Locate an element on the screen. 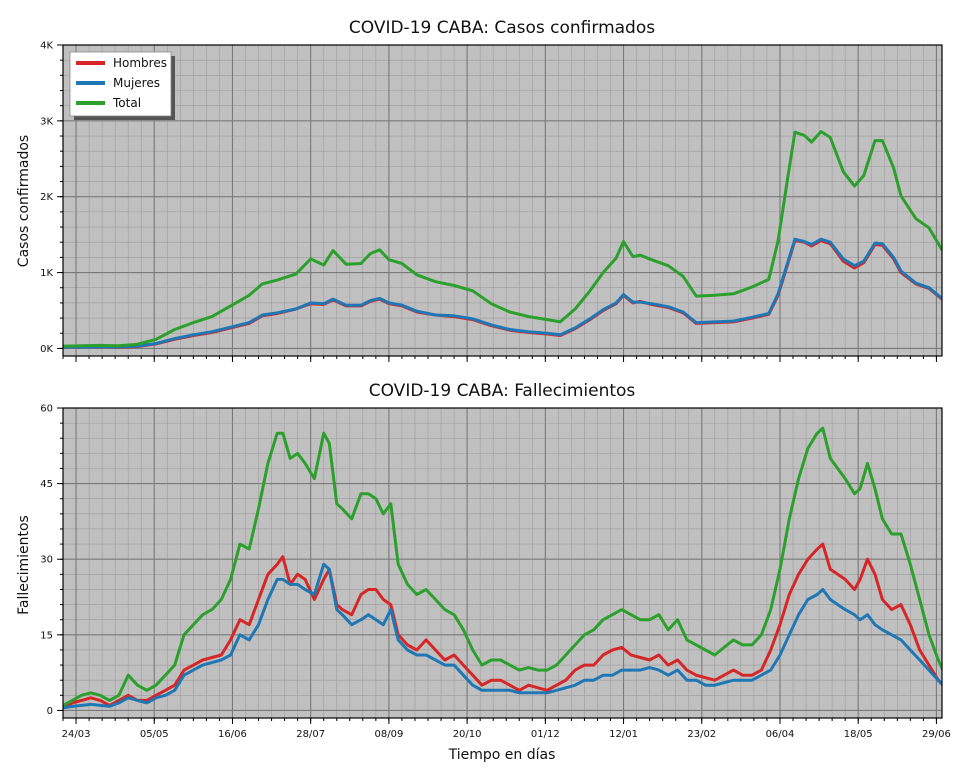 The height and width of the screenshot is (780, 960). x-axis-label: Tiempo en días is located at coordinates (502, 755).